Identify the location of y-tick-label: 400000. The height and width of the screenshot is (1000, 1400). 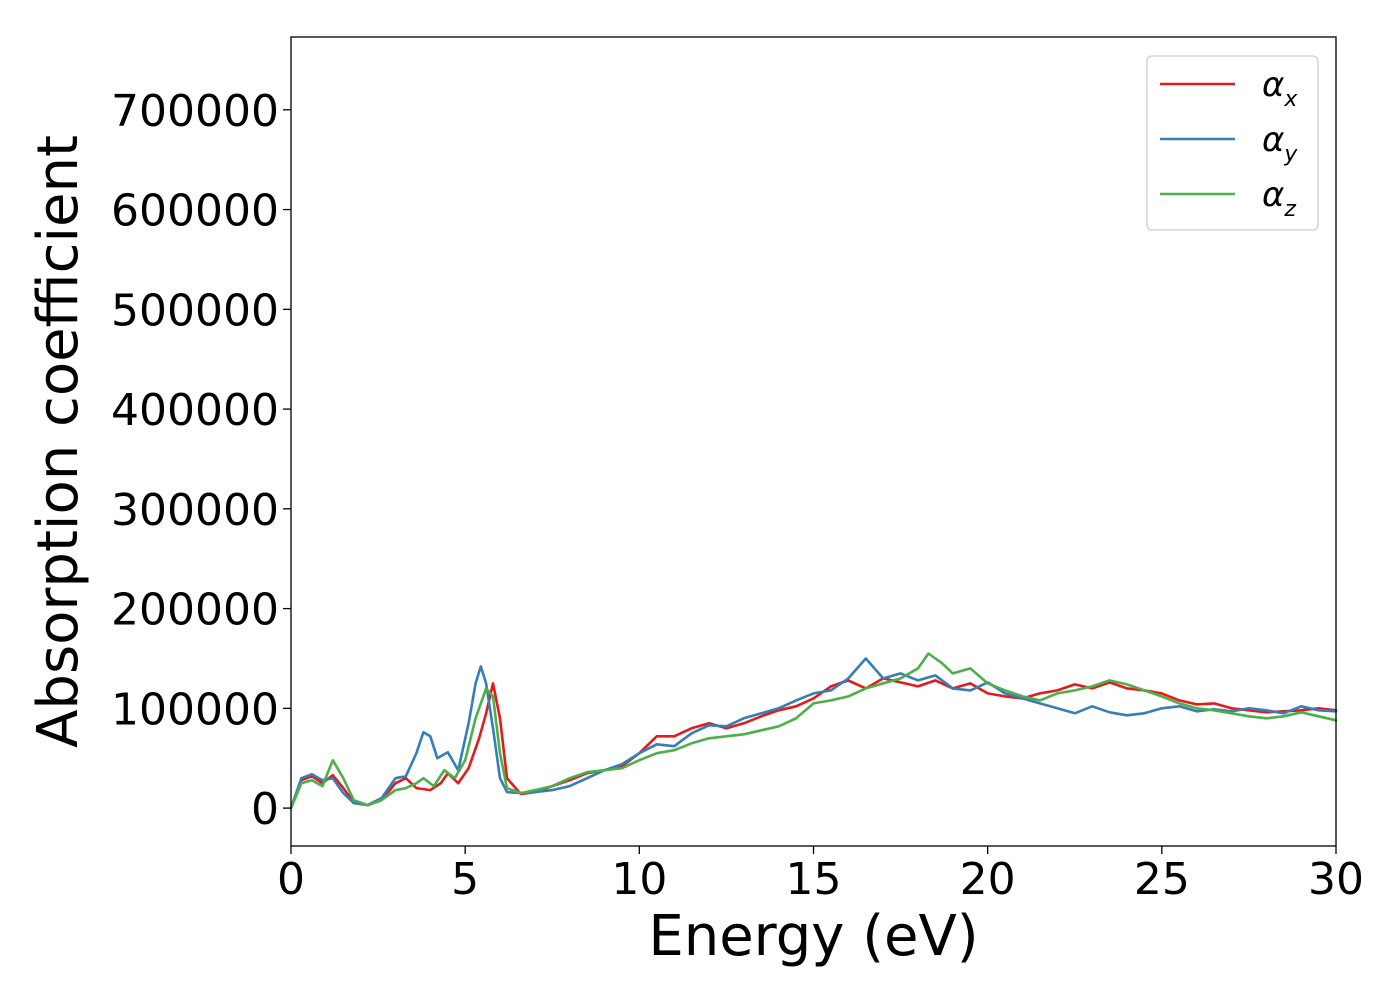
(195, 410).